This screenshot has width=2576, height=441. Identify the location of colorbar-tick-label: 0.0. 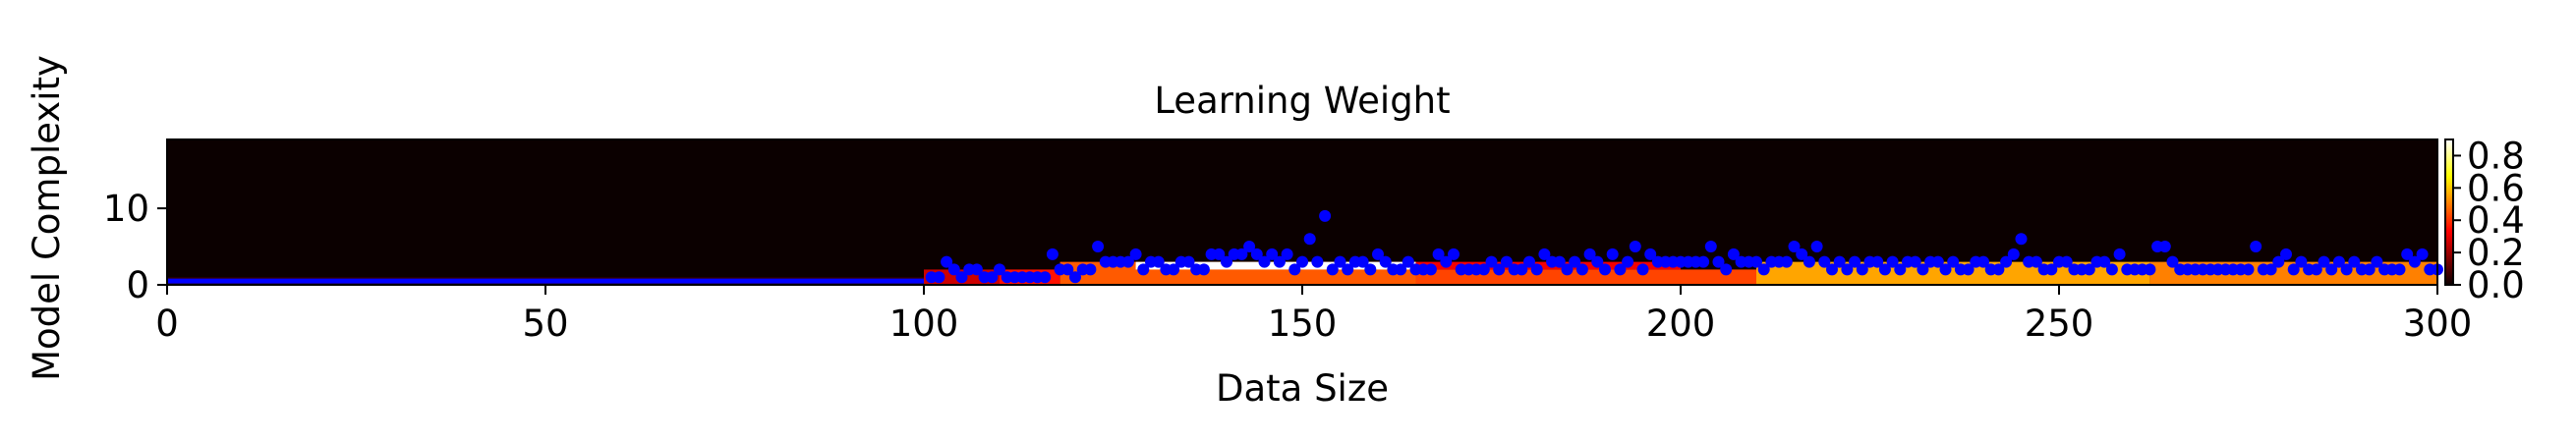
(2496, 285).